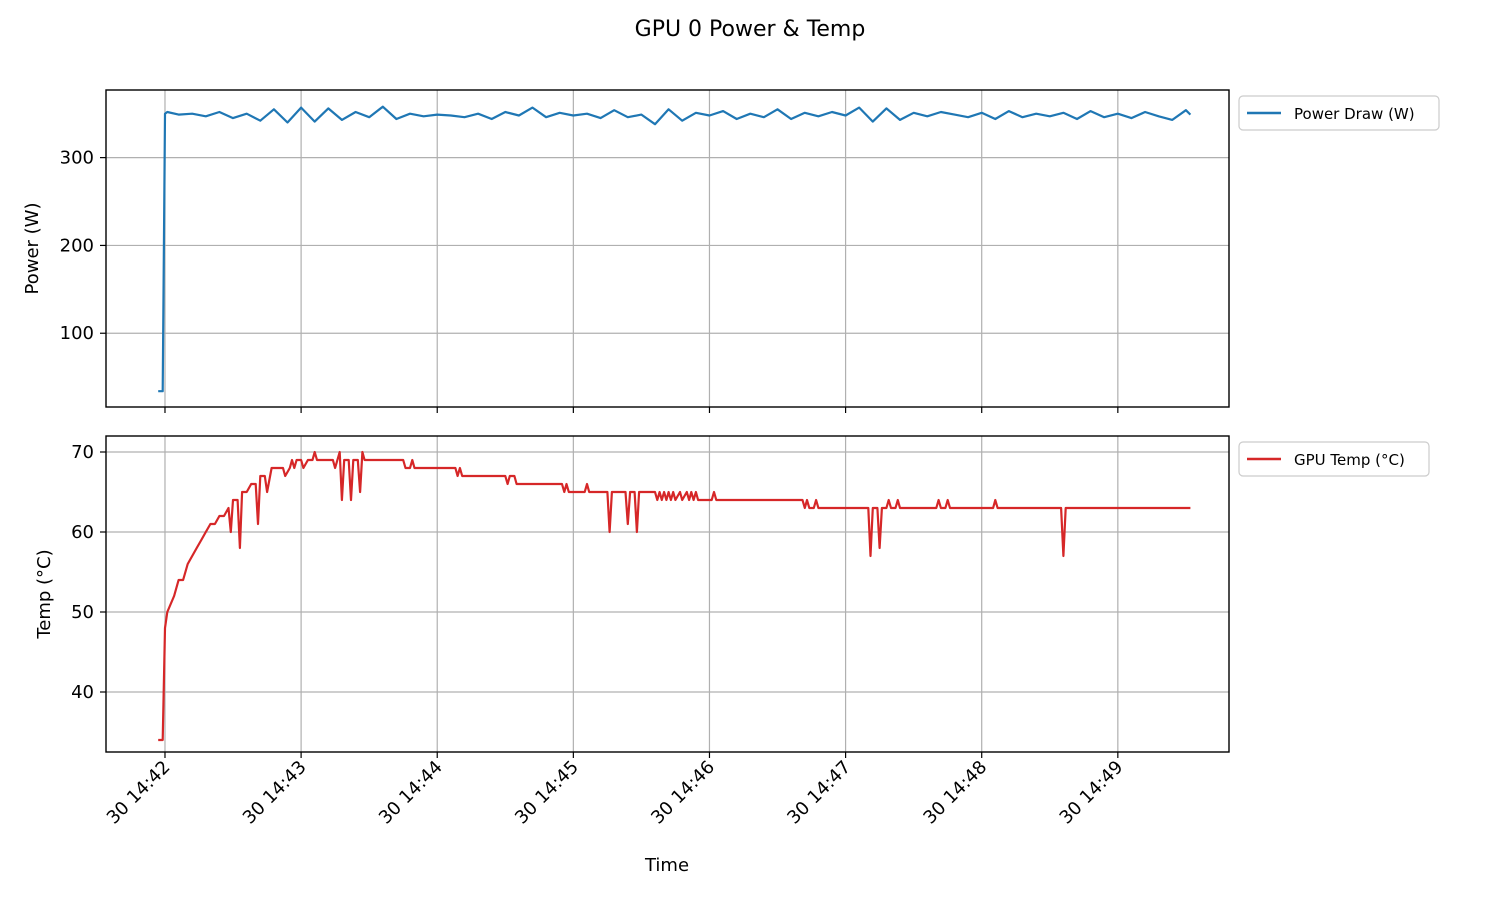 The image size is (1500, 900). Describe the element at coordinates (666, 865) in the screenshot. I see `x-axis-label: Time` at that location.